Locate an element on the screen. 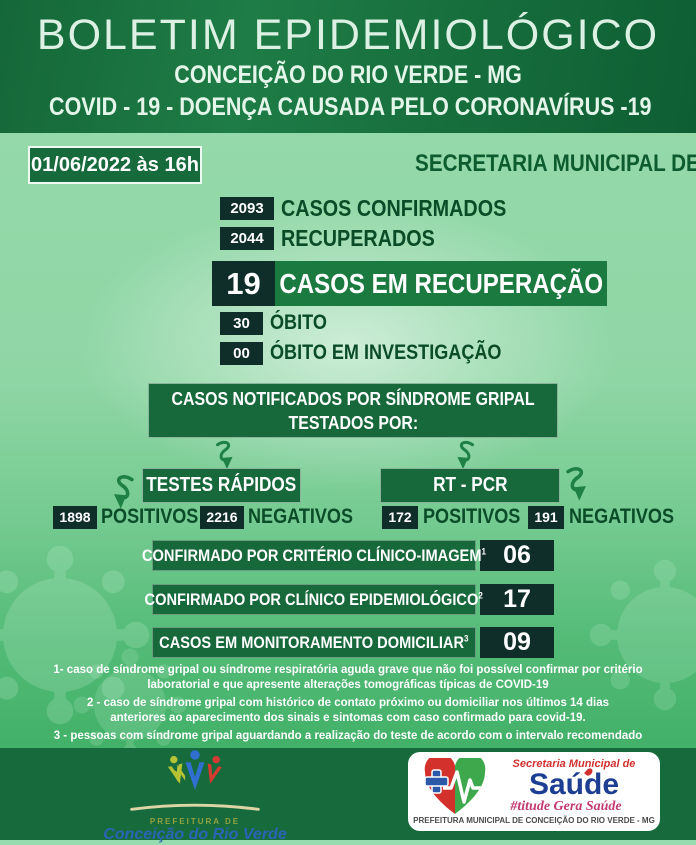  clinical-epidemiological-bar: CONFIRMADO POR CLÍNICO EPIDEMIOLÓGICO2 is located at coordinates (314, 599).